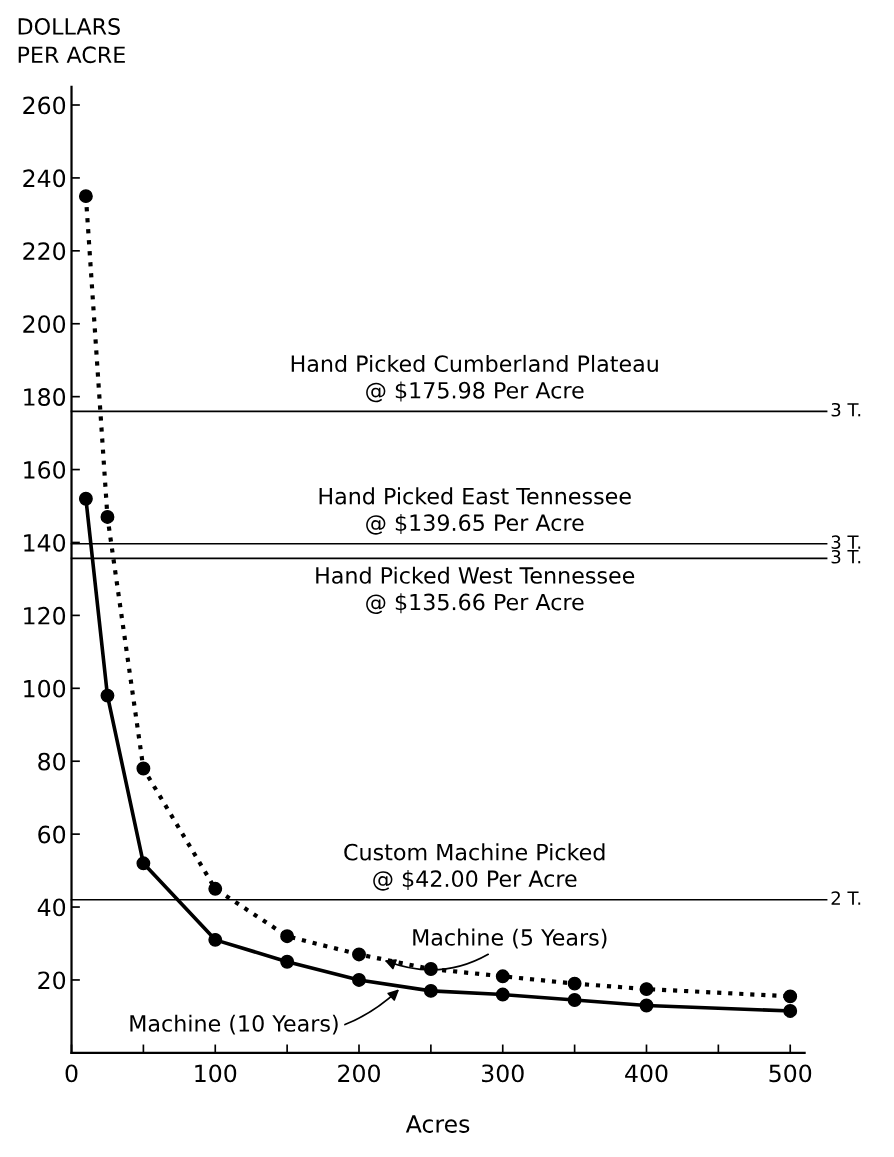  What do you see at coordinates (52, 980) in the screenshot?
I see `y-tick-label: 20` at bounding box center [52, 980].